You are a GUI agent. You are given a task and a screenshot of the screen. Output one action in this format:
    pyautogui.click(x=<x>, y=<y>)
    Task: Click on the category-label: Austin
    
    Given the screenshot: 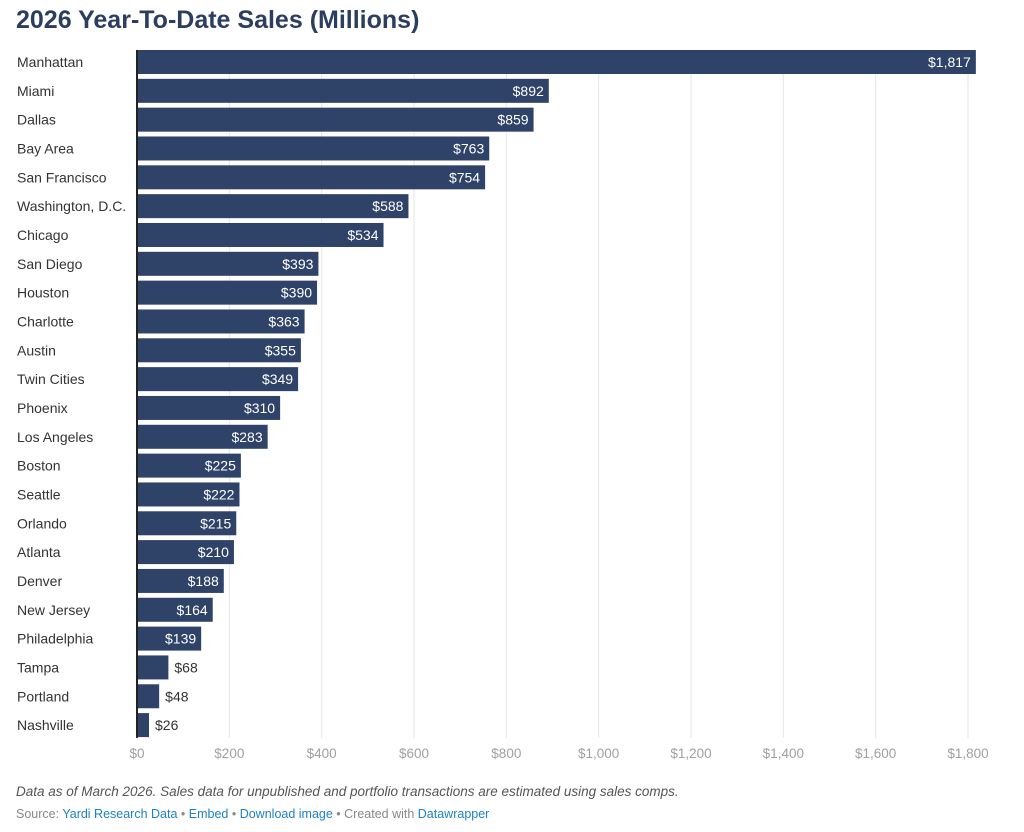 What is the action you would take?
    pyautogui.click(x=36, y=350)
    